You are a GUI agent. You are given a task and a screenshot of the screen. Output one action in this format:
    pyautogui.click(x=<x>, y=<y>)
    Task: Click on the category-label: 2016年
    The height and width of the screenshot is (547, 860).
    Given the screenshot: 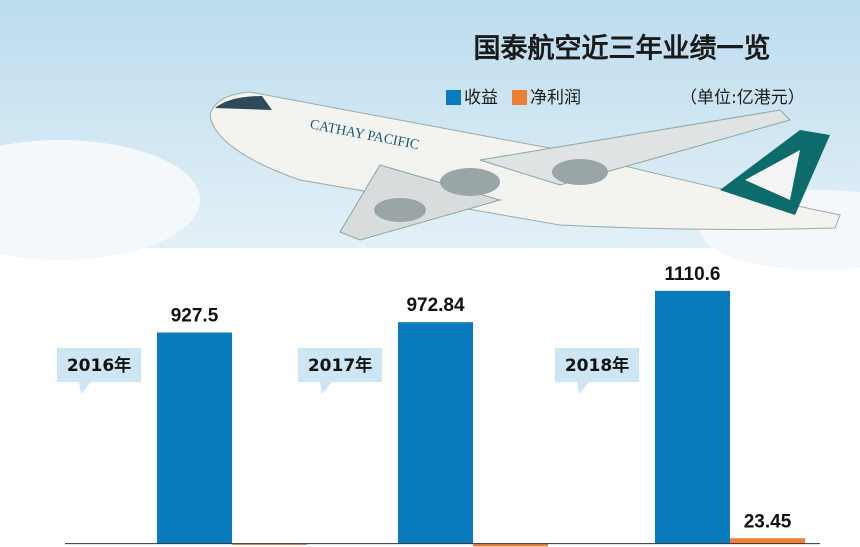 What is the action you would take?
    pyautogui.click(x=99, y=365)
    